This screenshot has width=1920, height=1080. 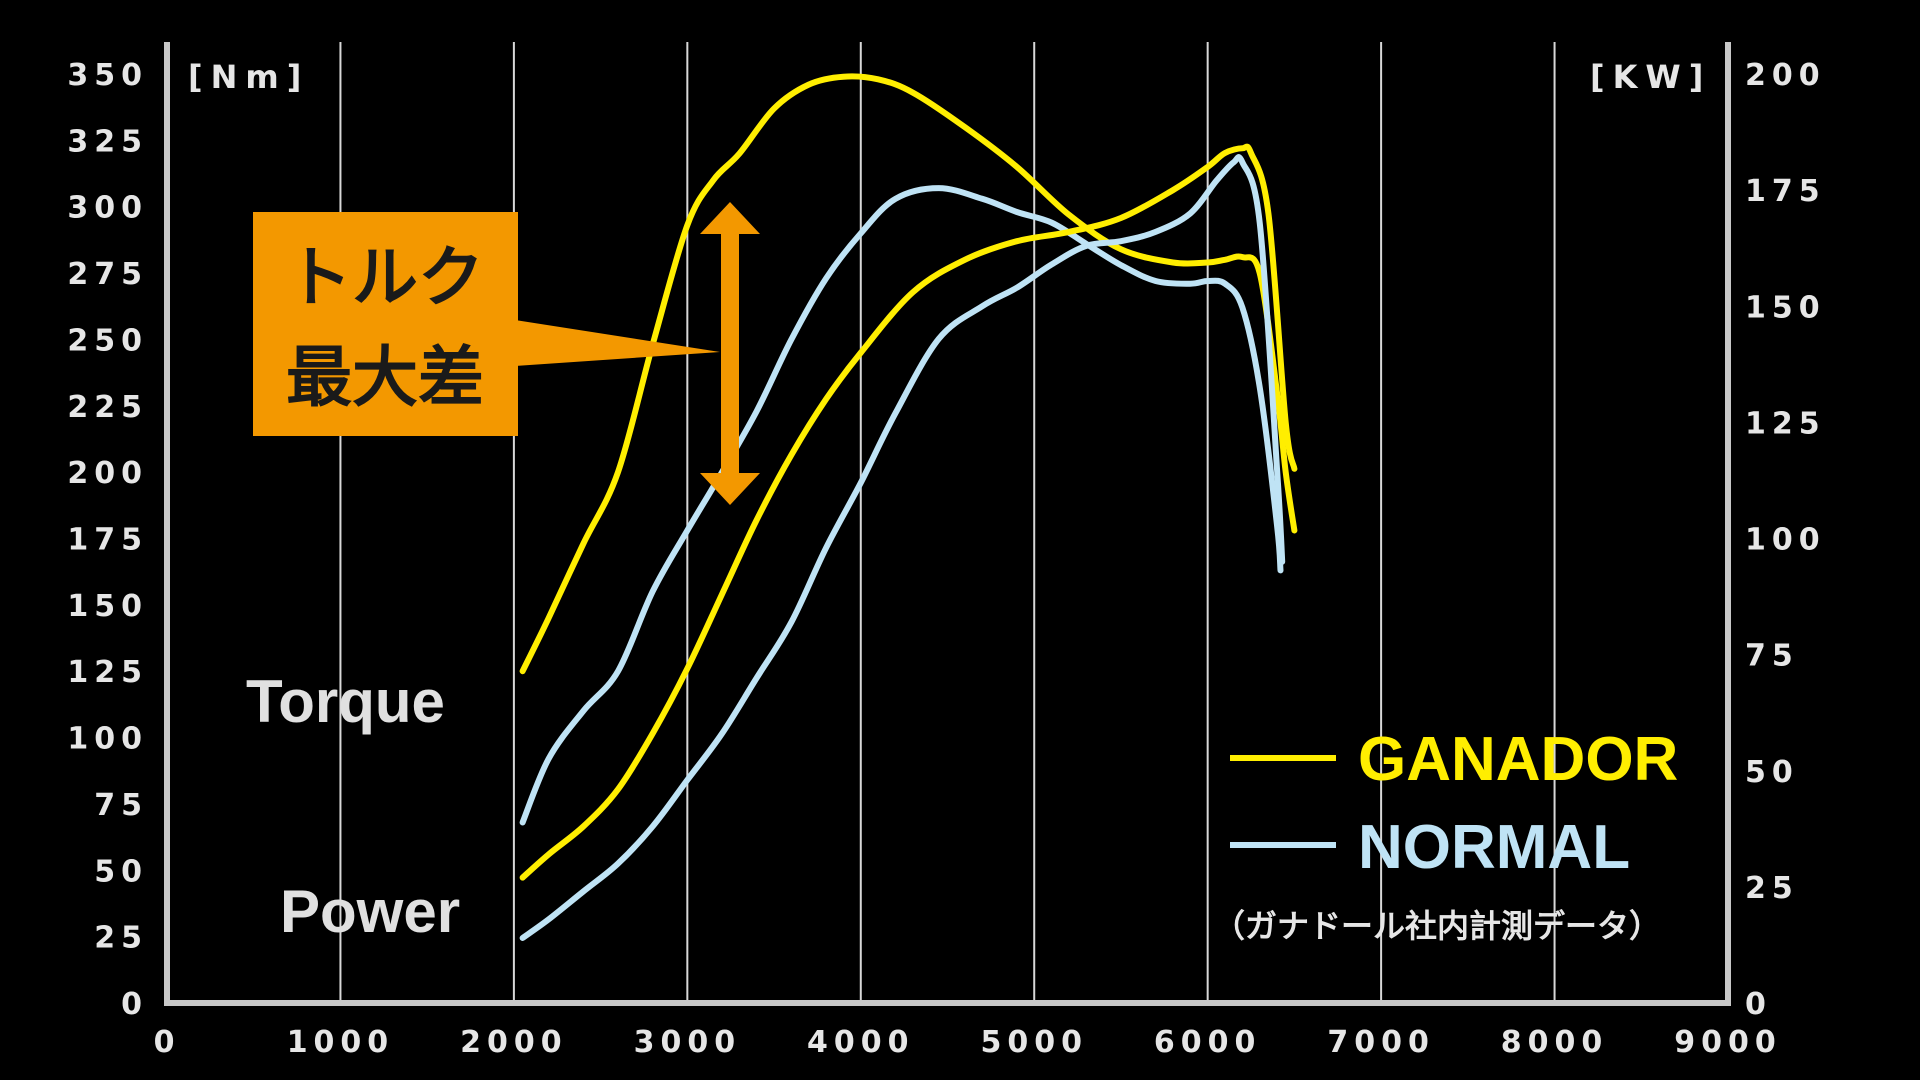 I want to click on arrow-shaft, so click(x=730, y=353).